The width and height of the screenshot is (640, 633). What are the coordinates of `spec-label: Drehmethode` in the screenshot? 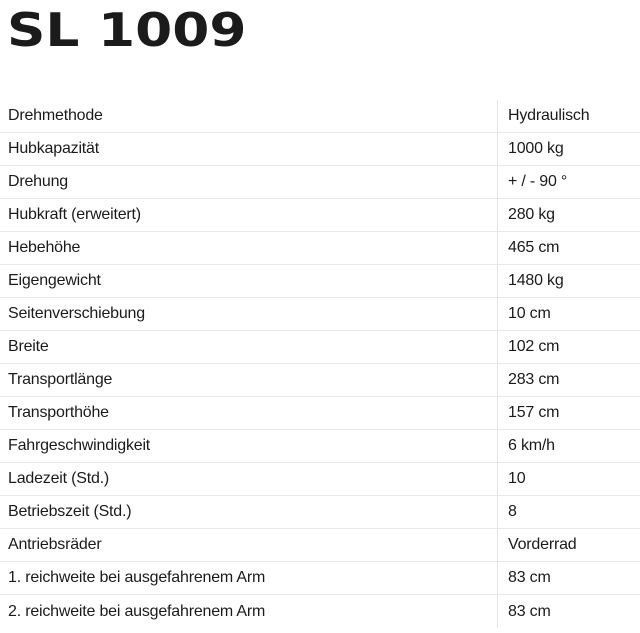 It's located at (55, 115).